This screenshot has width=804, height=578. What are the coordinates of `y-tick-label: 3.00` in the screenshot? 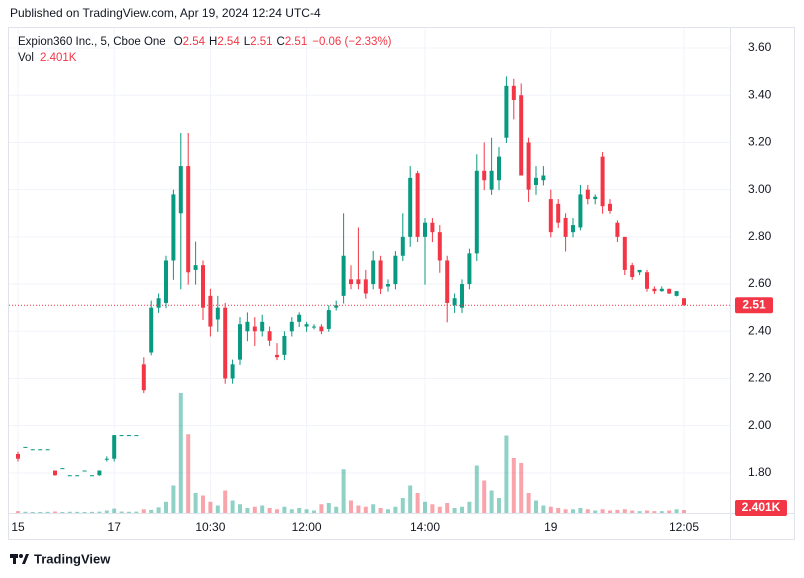 It's located at (760, 189).